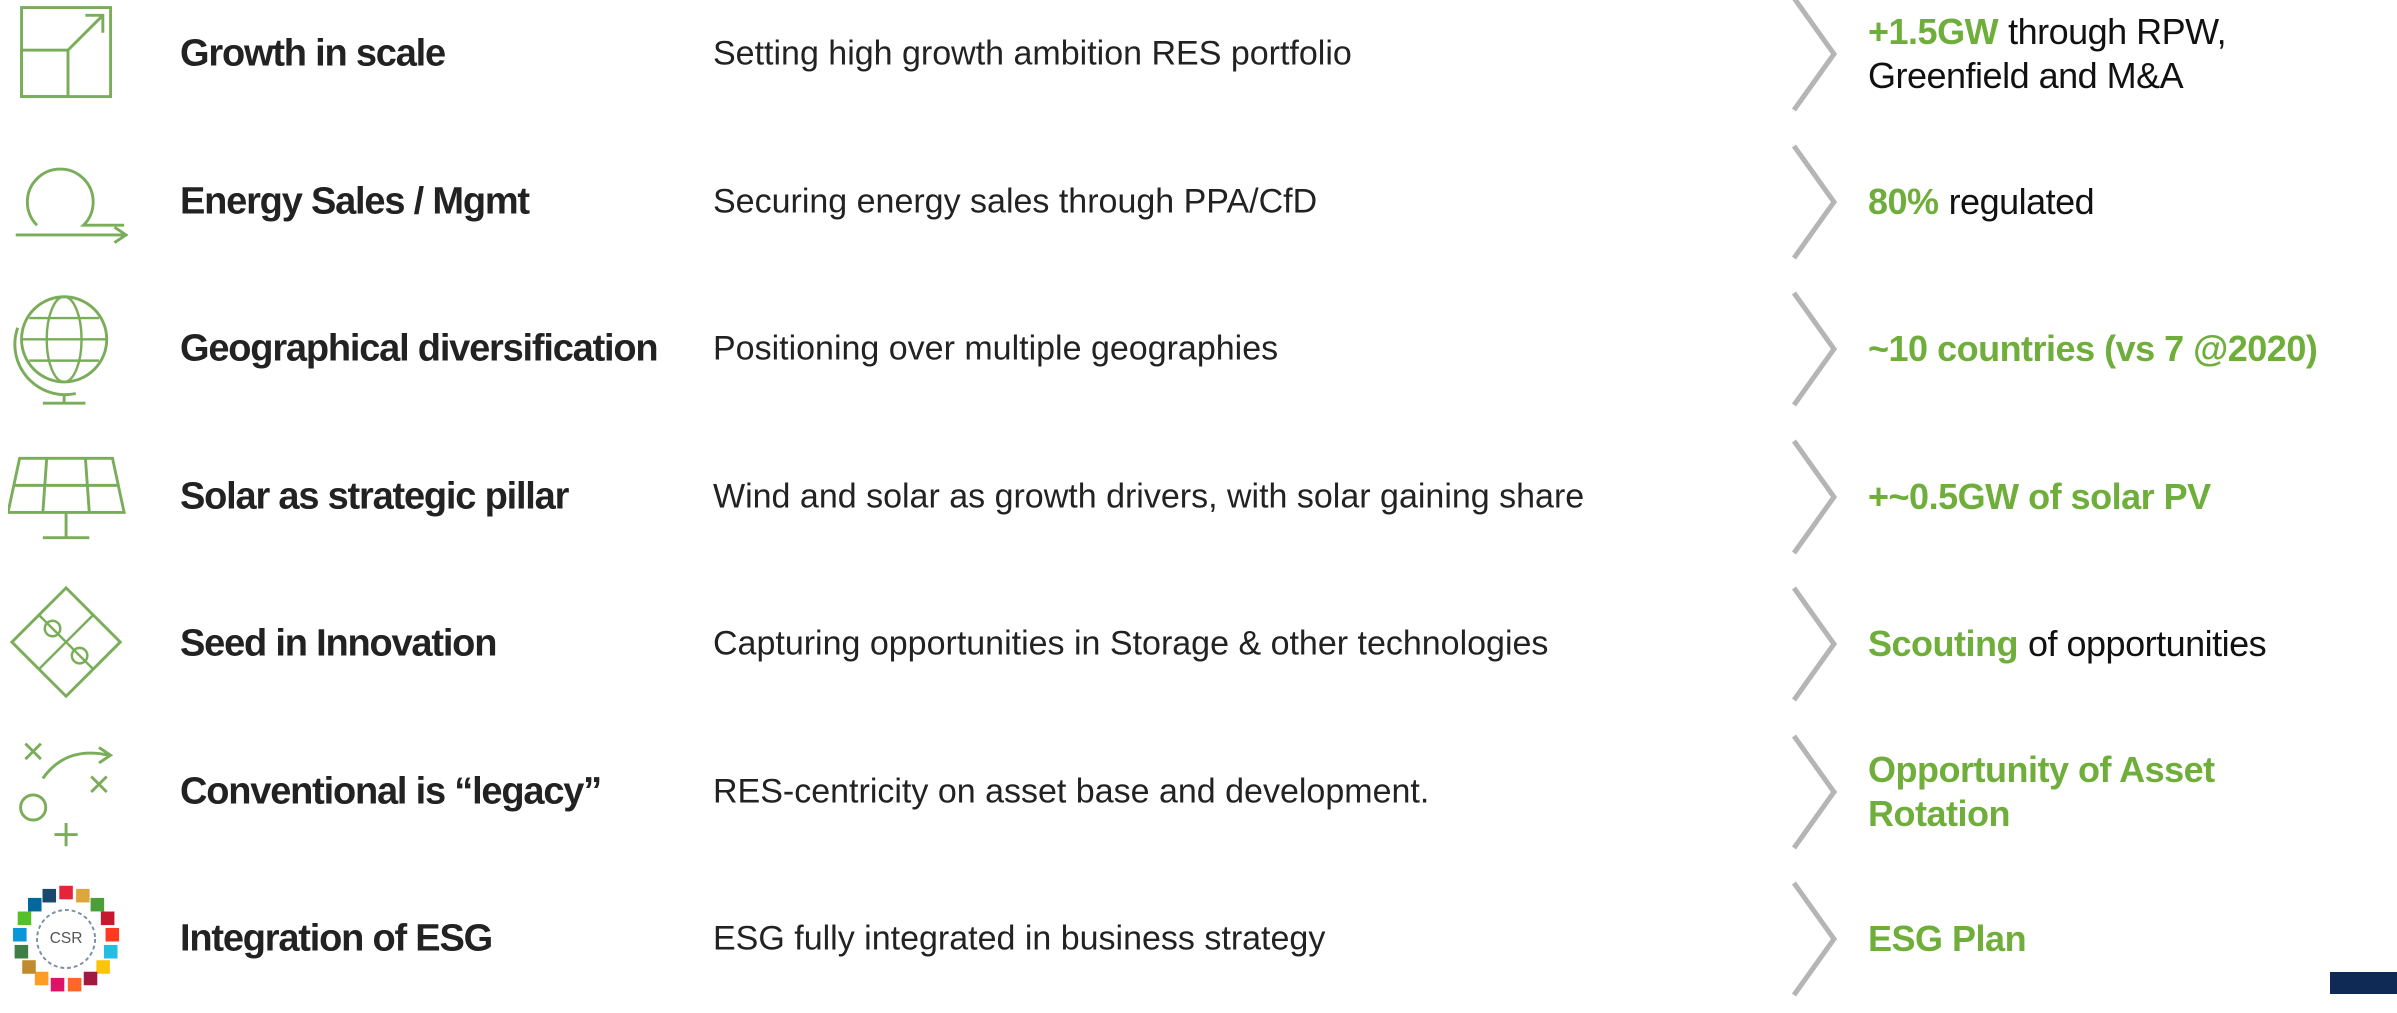  I want to click on outcome: ESG Plan, so click(2118, 939).